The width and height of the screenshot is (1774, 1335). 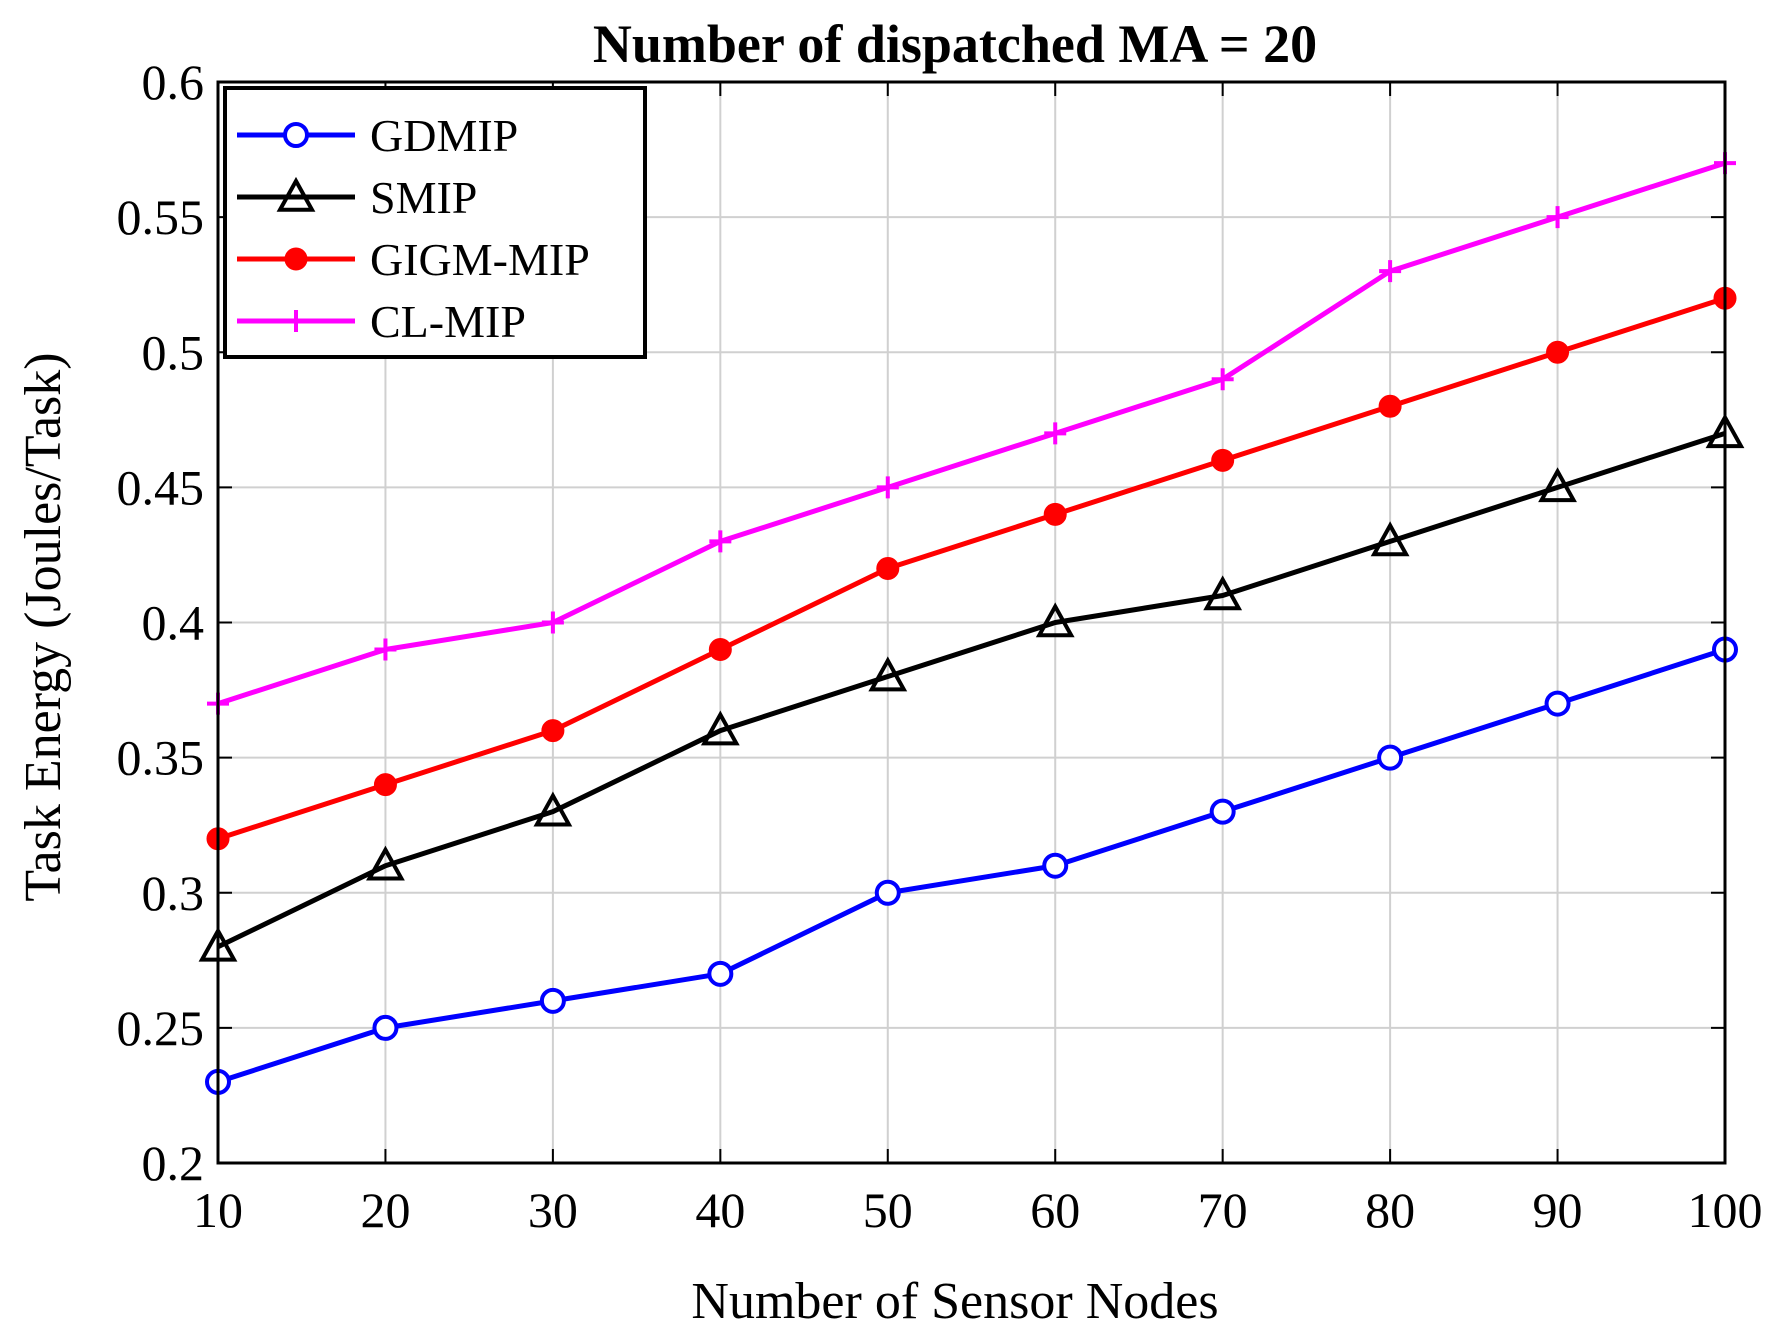 I want to click on x-tick-label: 60, so click(x=1055, y=1210).